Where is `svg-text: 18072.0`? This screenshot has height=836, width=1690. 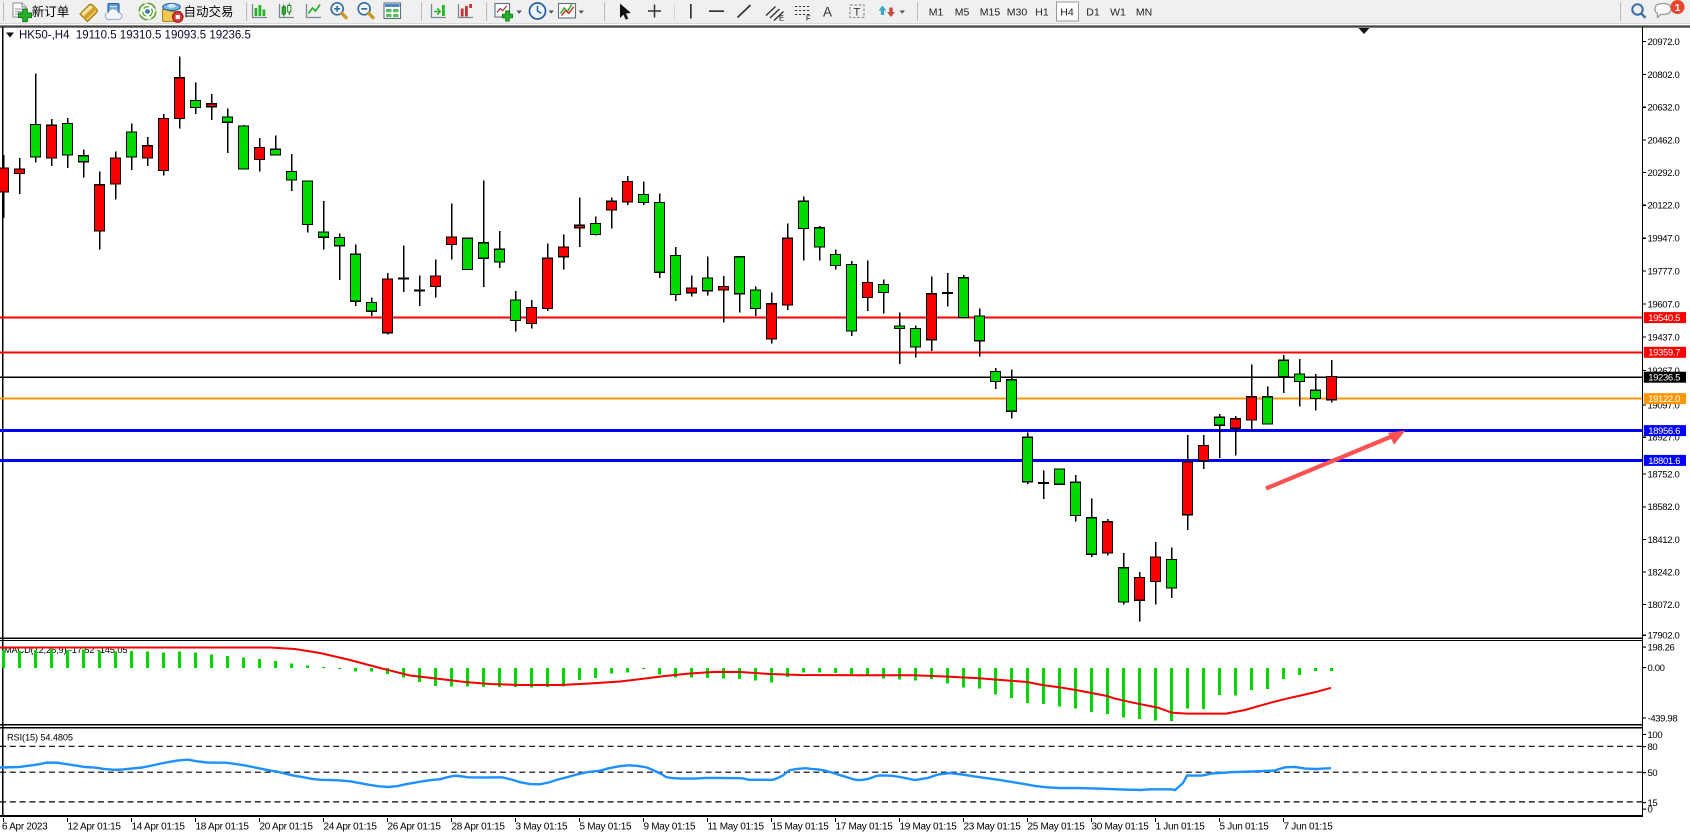
svg-text: 18072.0 is located at coordinates (1664, 605).